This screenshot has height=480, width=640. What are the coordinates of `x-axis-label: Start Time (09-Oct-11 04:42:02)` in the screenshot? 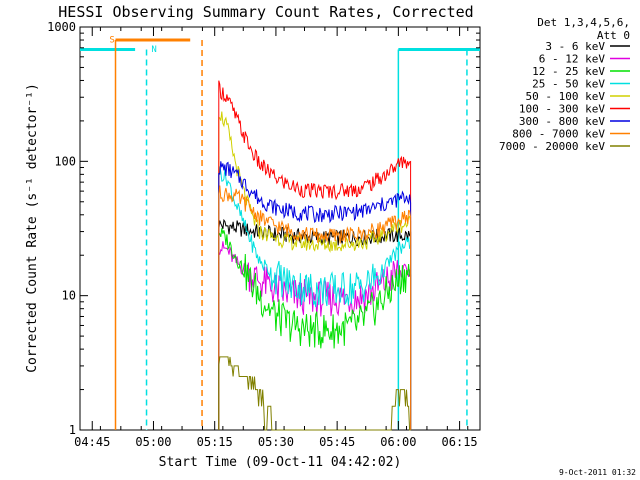 It's located at (280, 462).